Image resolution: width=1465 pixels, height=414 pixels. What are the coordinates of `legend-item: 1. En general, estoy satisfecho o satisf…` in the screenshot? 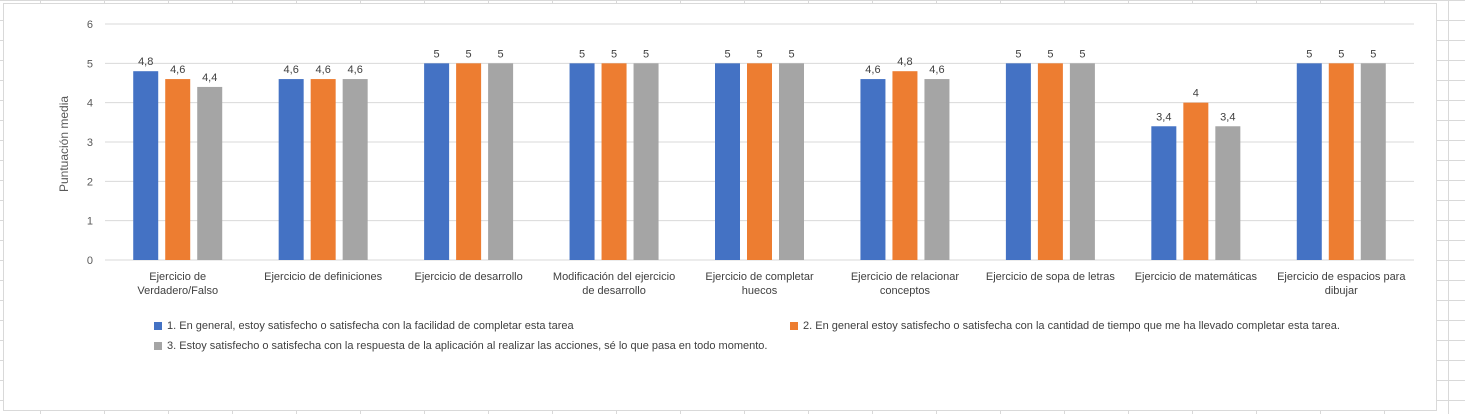 It's located at (364, 326).